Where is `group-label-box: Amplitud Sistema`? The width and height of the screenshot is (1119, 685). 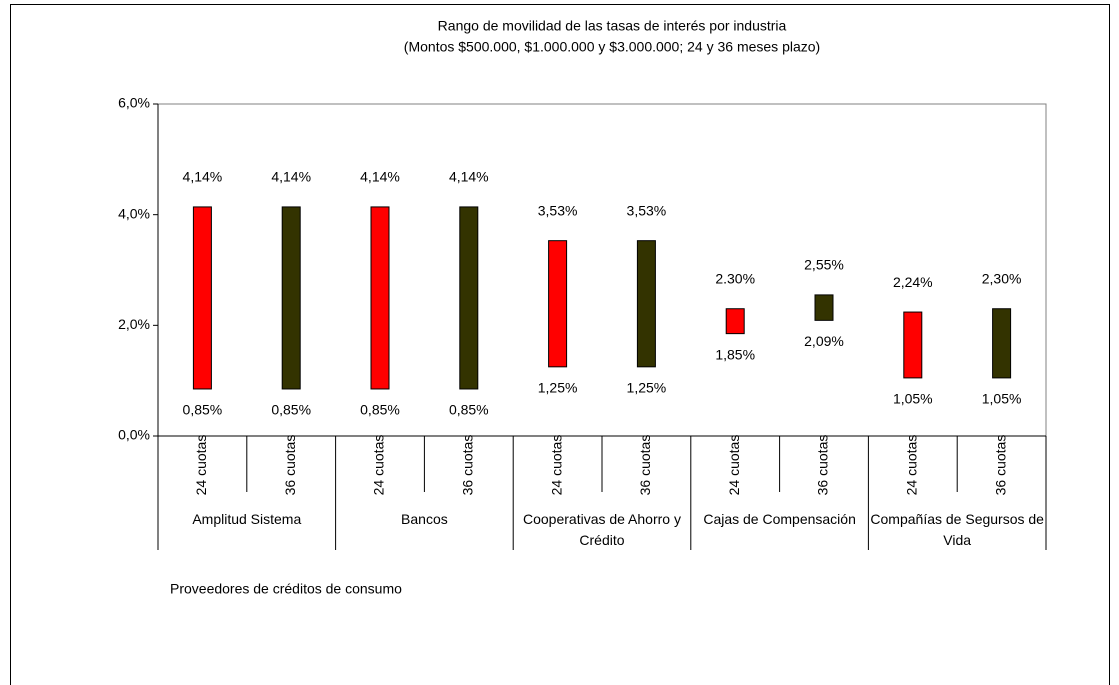
group-label-box: Amplitud Sistema is located at coordinates (247, 519).